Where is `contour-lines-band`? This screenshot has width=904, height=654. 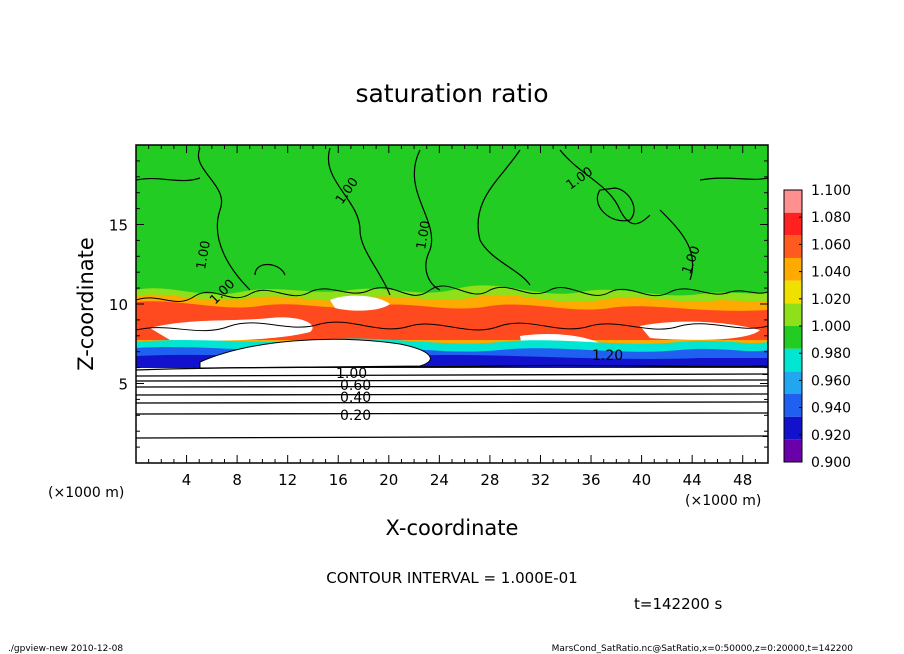
contour-lines-band is located at coordinates (452, 308).